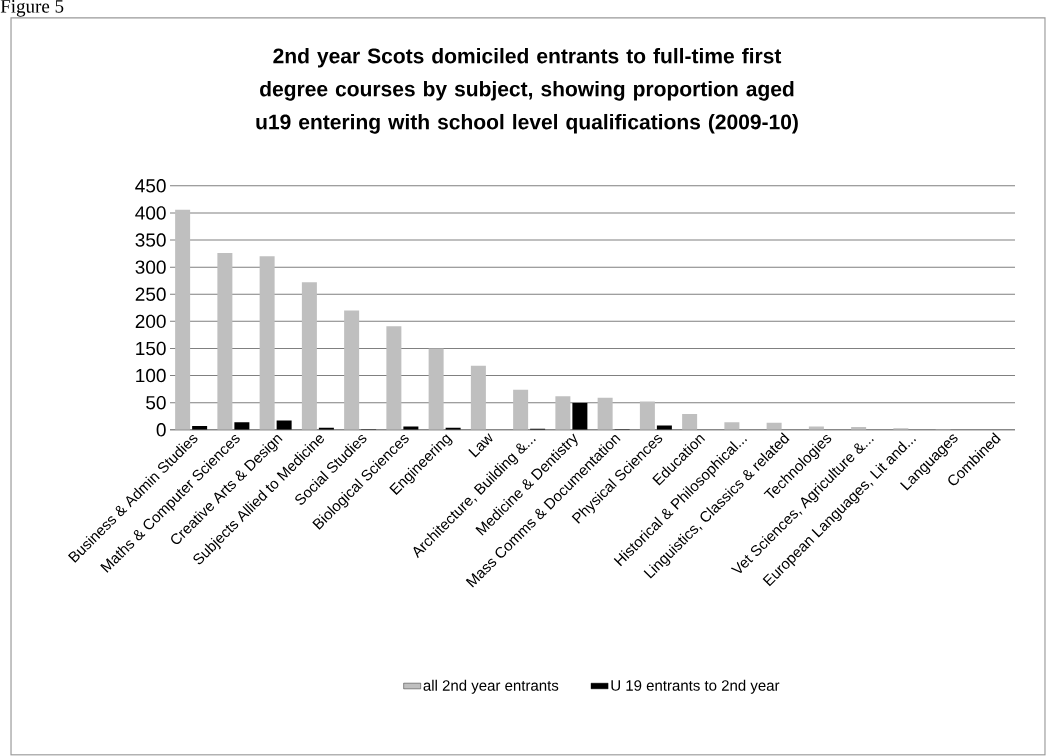 Image resolution: width=1051 pixels, height=756 pixels. Describe the element at coordinates (150, 240) in the screenshot. I see `y-tick-label: 350` at that location.